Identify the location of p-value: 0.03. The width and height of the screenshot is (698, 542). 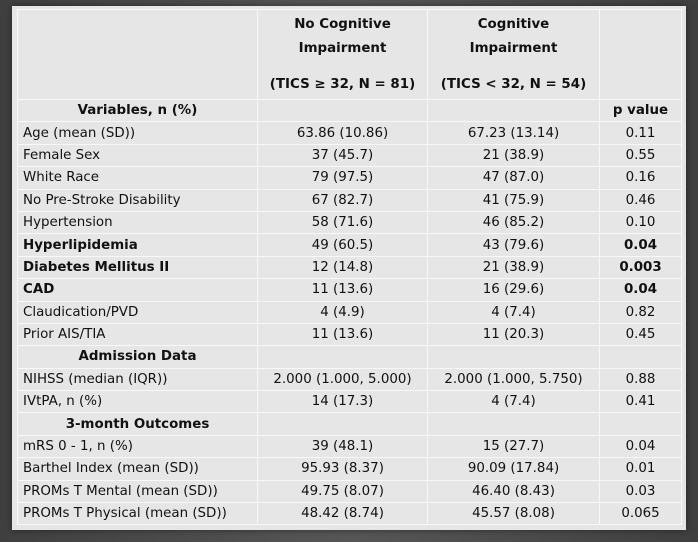
(640, 491).